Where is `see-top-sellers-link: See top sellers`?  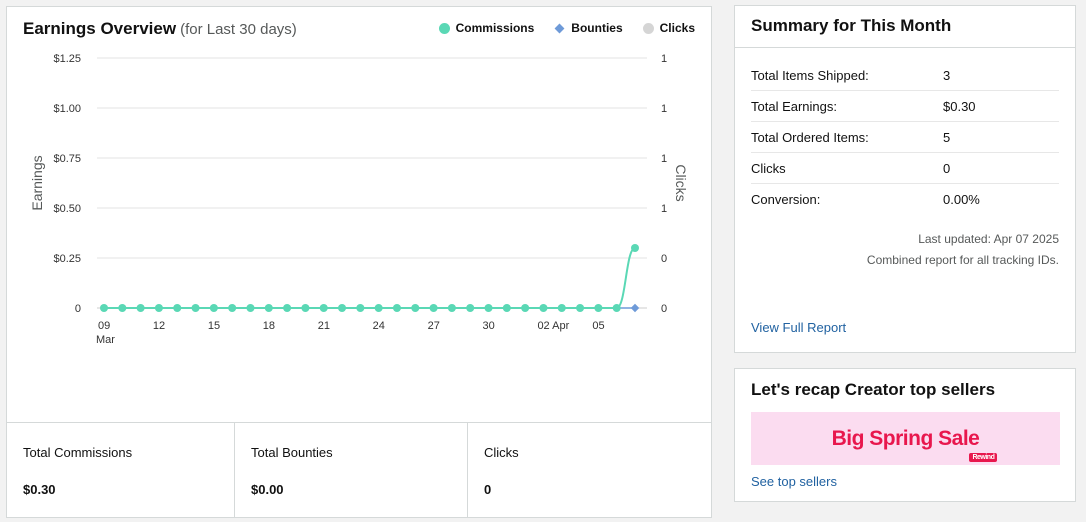
see-top-sellers-link: See top sellers is located at coordinates (794, 481).